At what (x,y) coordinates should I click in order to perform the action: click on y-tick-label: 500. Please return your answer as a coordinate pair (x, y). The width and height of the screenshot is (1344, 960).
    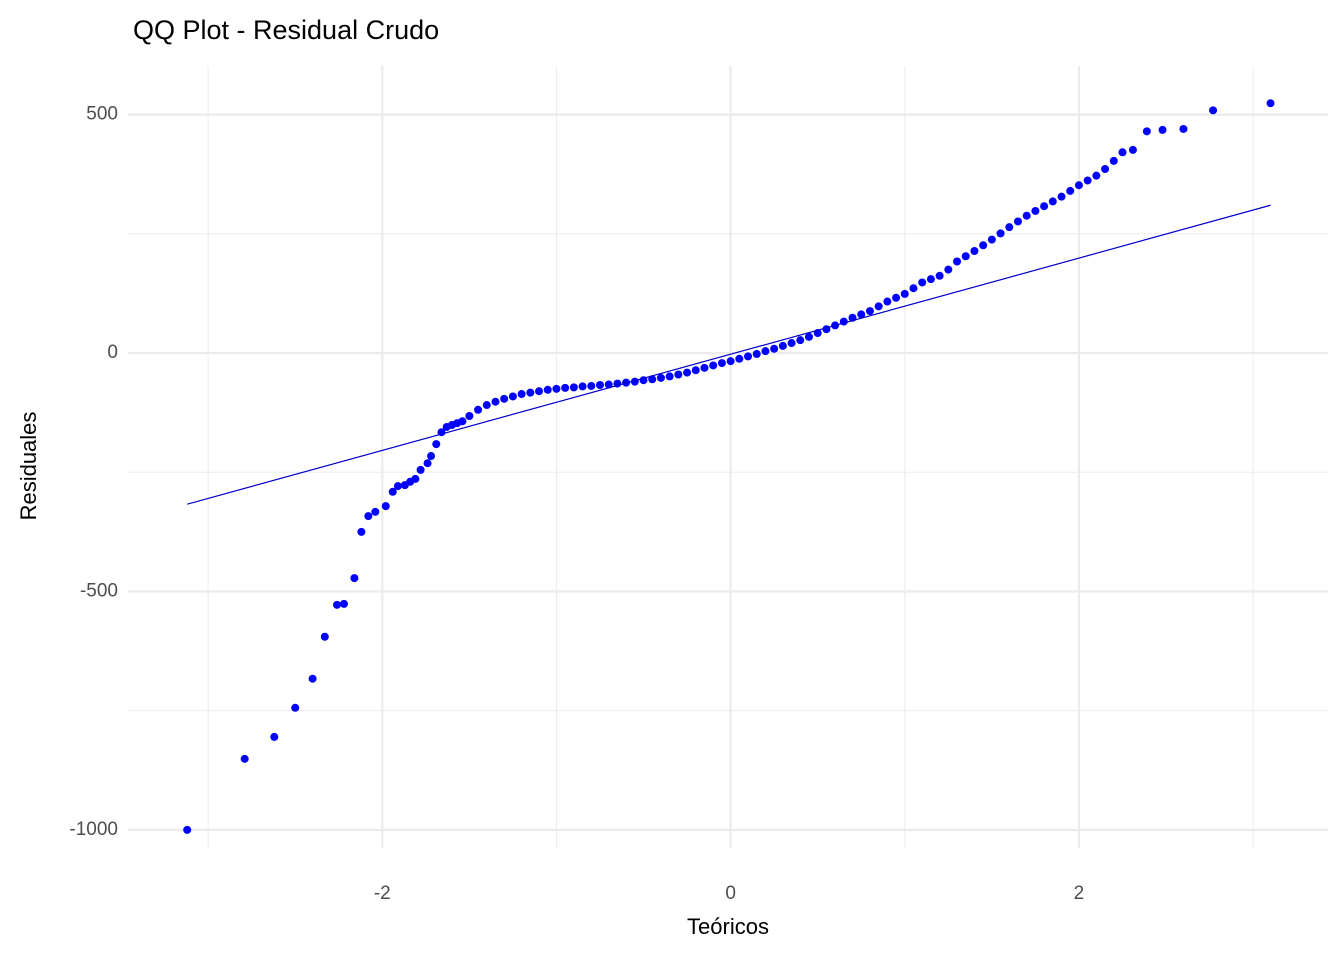
    Looking at the image, I should click on (102, 114).